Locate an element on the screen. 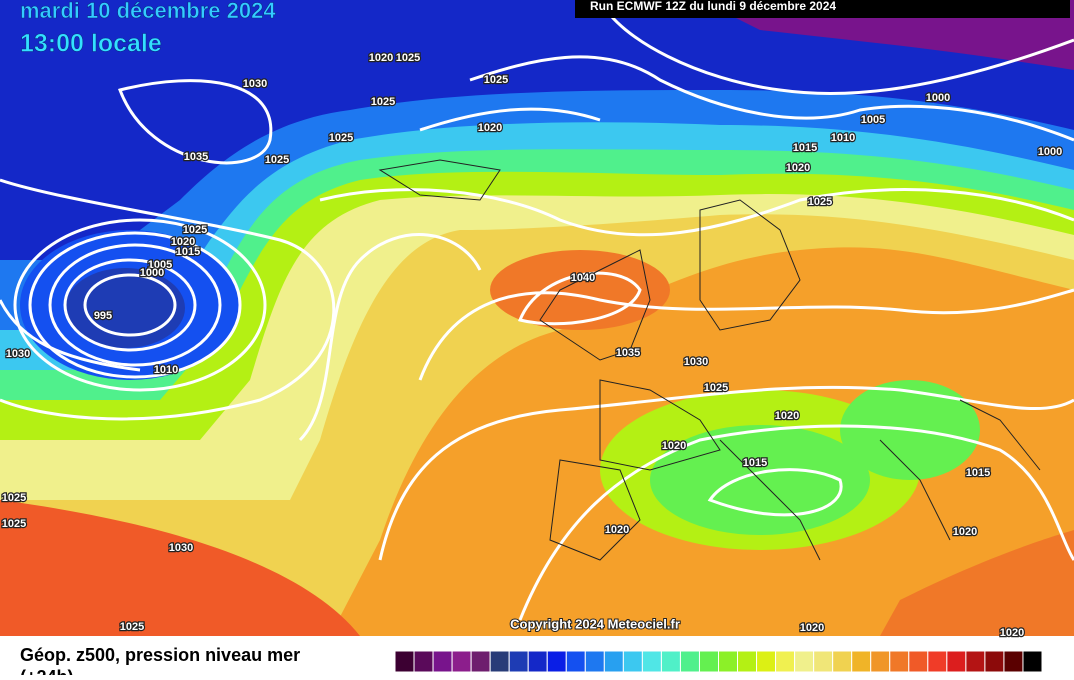 Image resolution: width=1074 pixels, height=680 pixels. run-box is located at coordinates (822, 9).